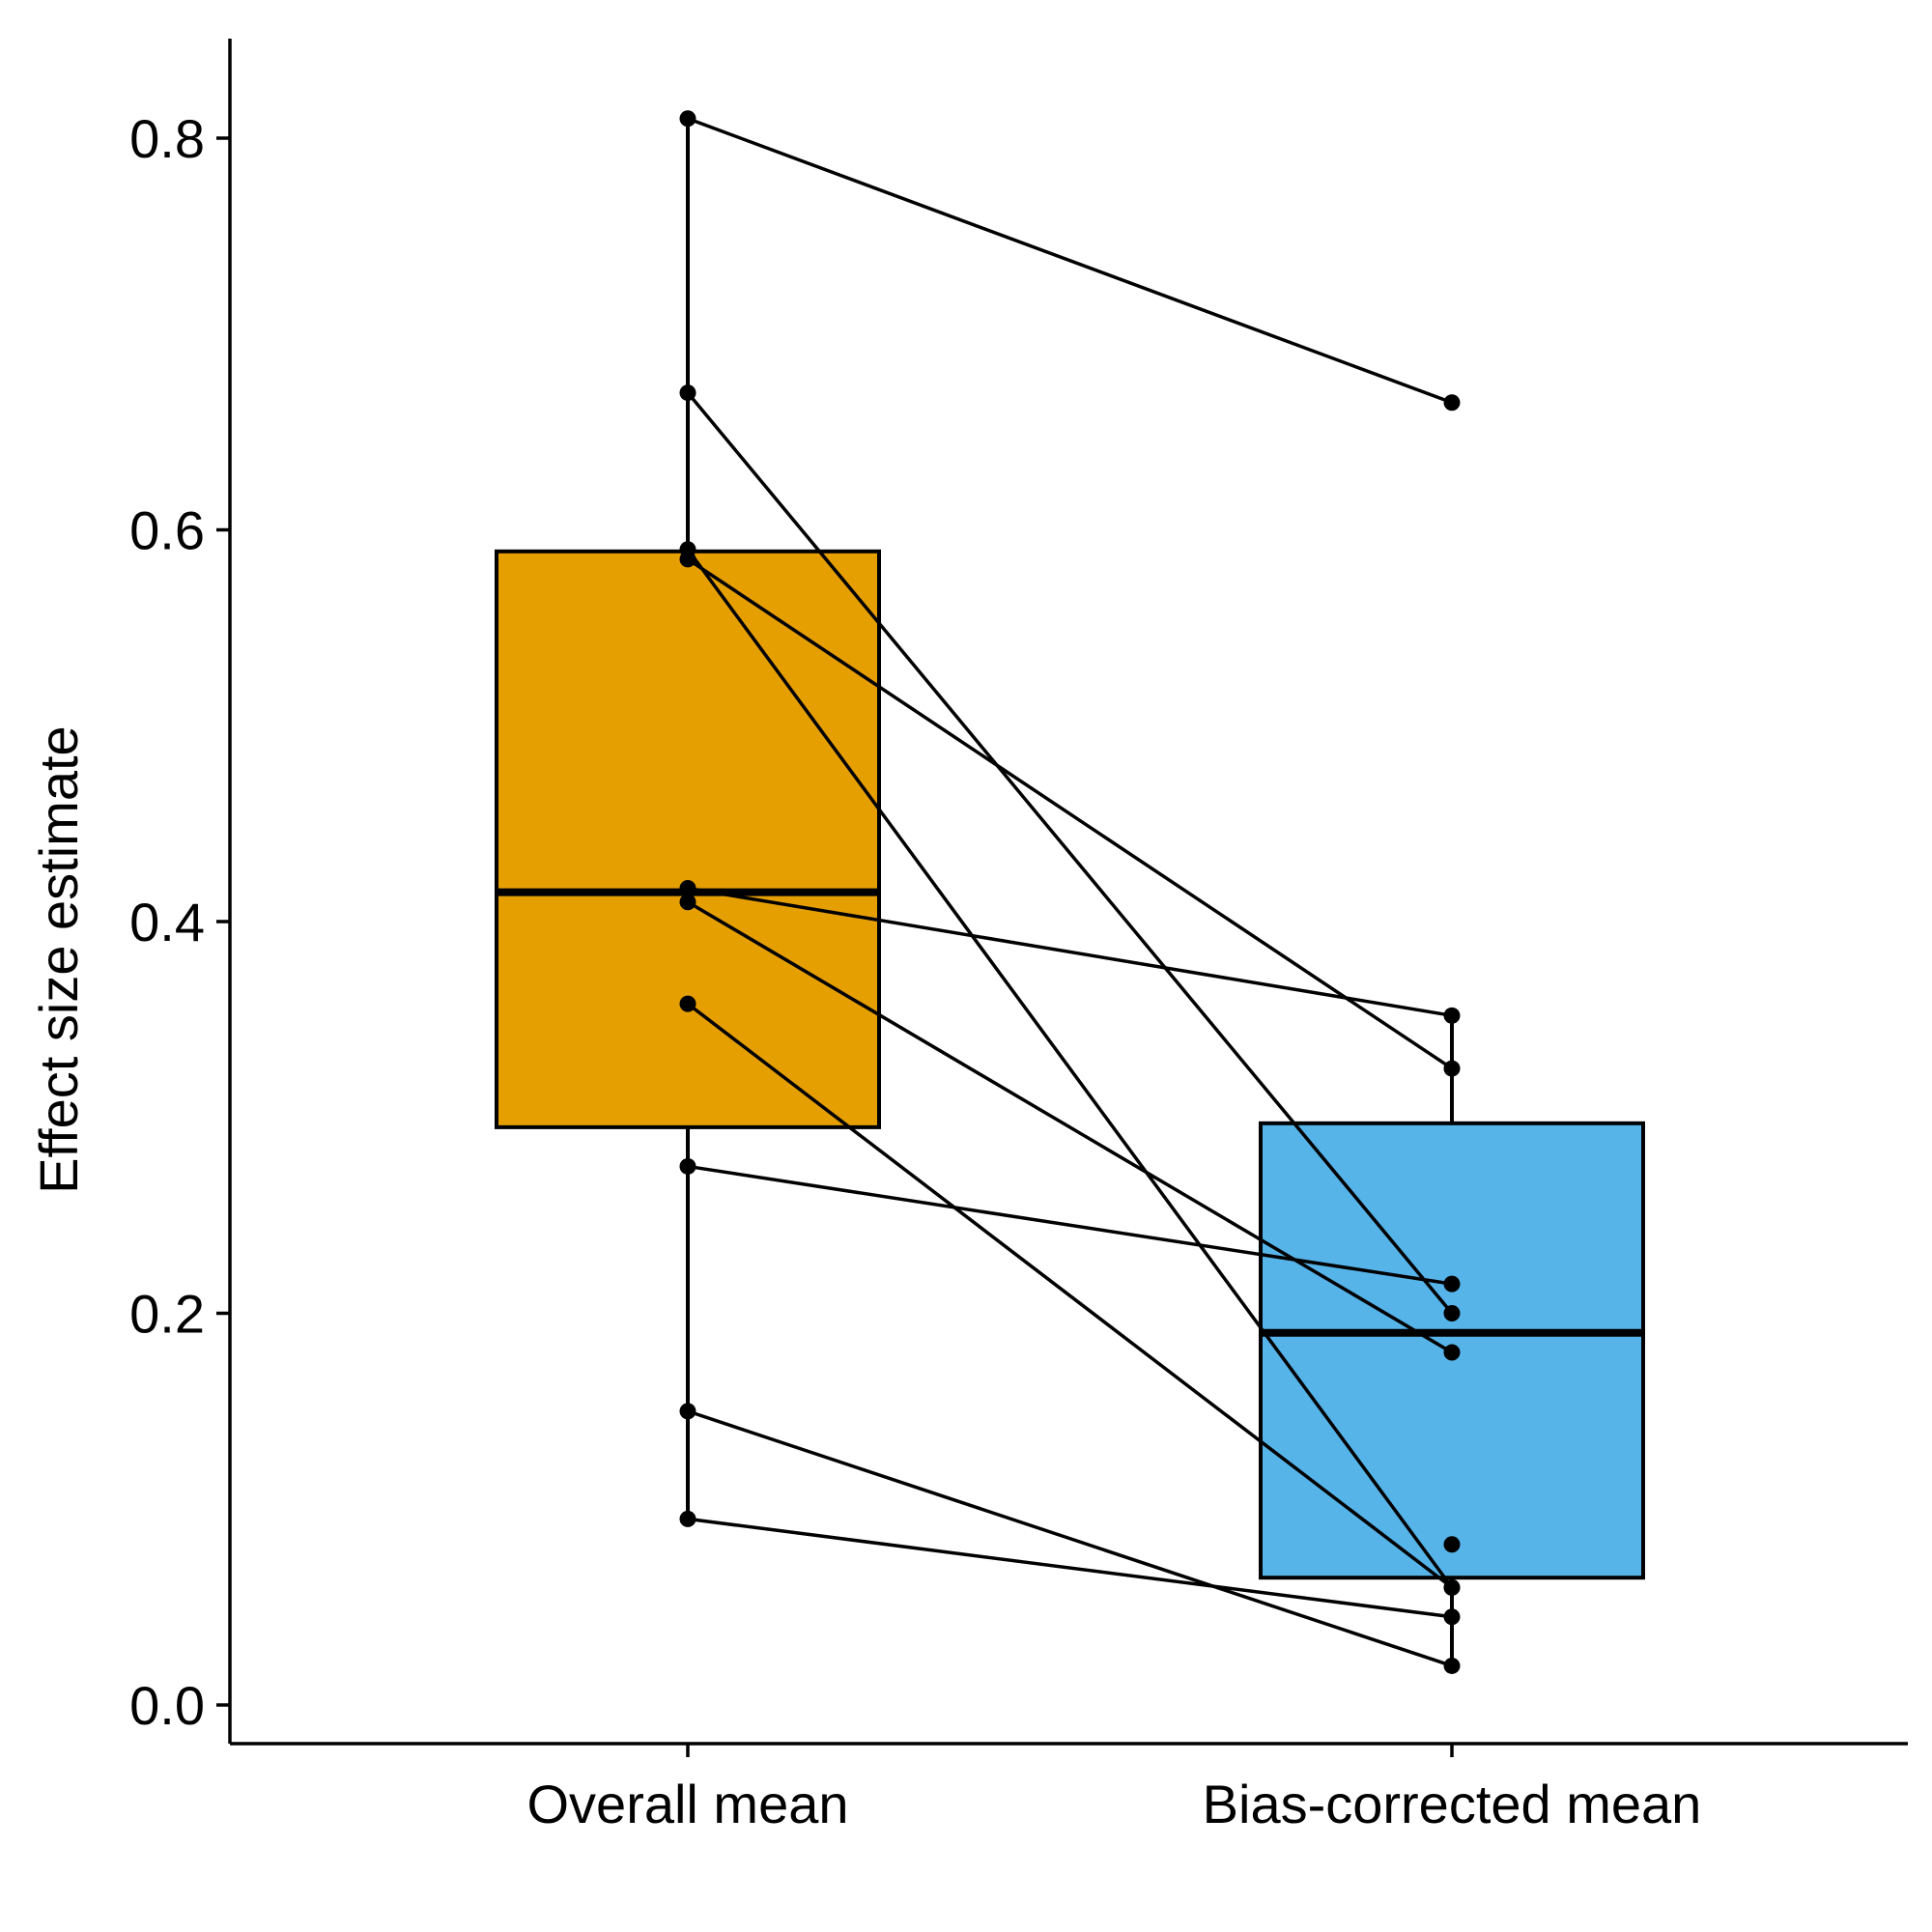 This screenshot has width=1932, height=1932. What do you see at coordinates (167, 530) in the screenshot?
I see `y-tick-label: 0.6` at bounding box center [167, 530].